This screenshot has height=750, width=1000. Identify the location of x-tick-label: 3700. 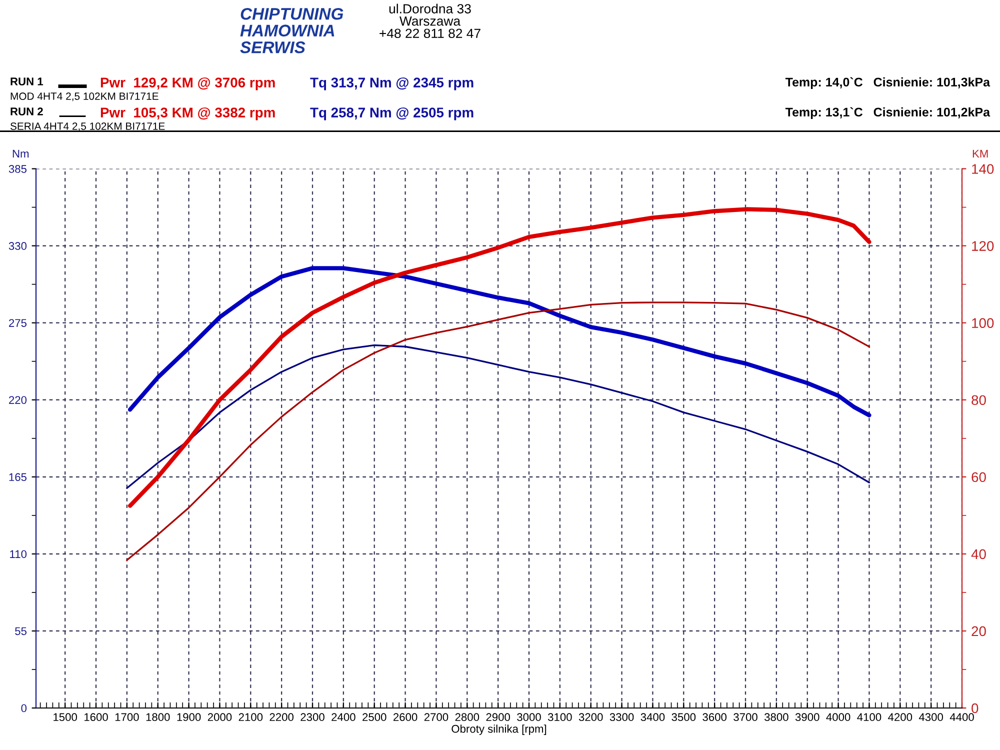
(746, 717).